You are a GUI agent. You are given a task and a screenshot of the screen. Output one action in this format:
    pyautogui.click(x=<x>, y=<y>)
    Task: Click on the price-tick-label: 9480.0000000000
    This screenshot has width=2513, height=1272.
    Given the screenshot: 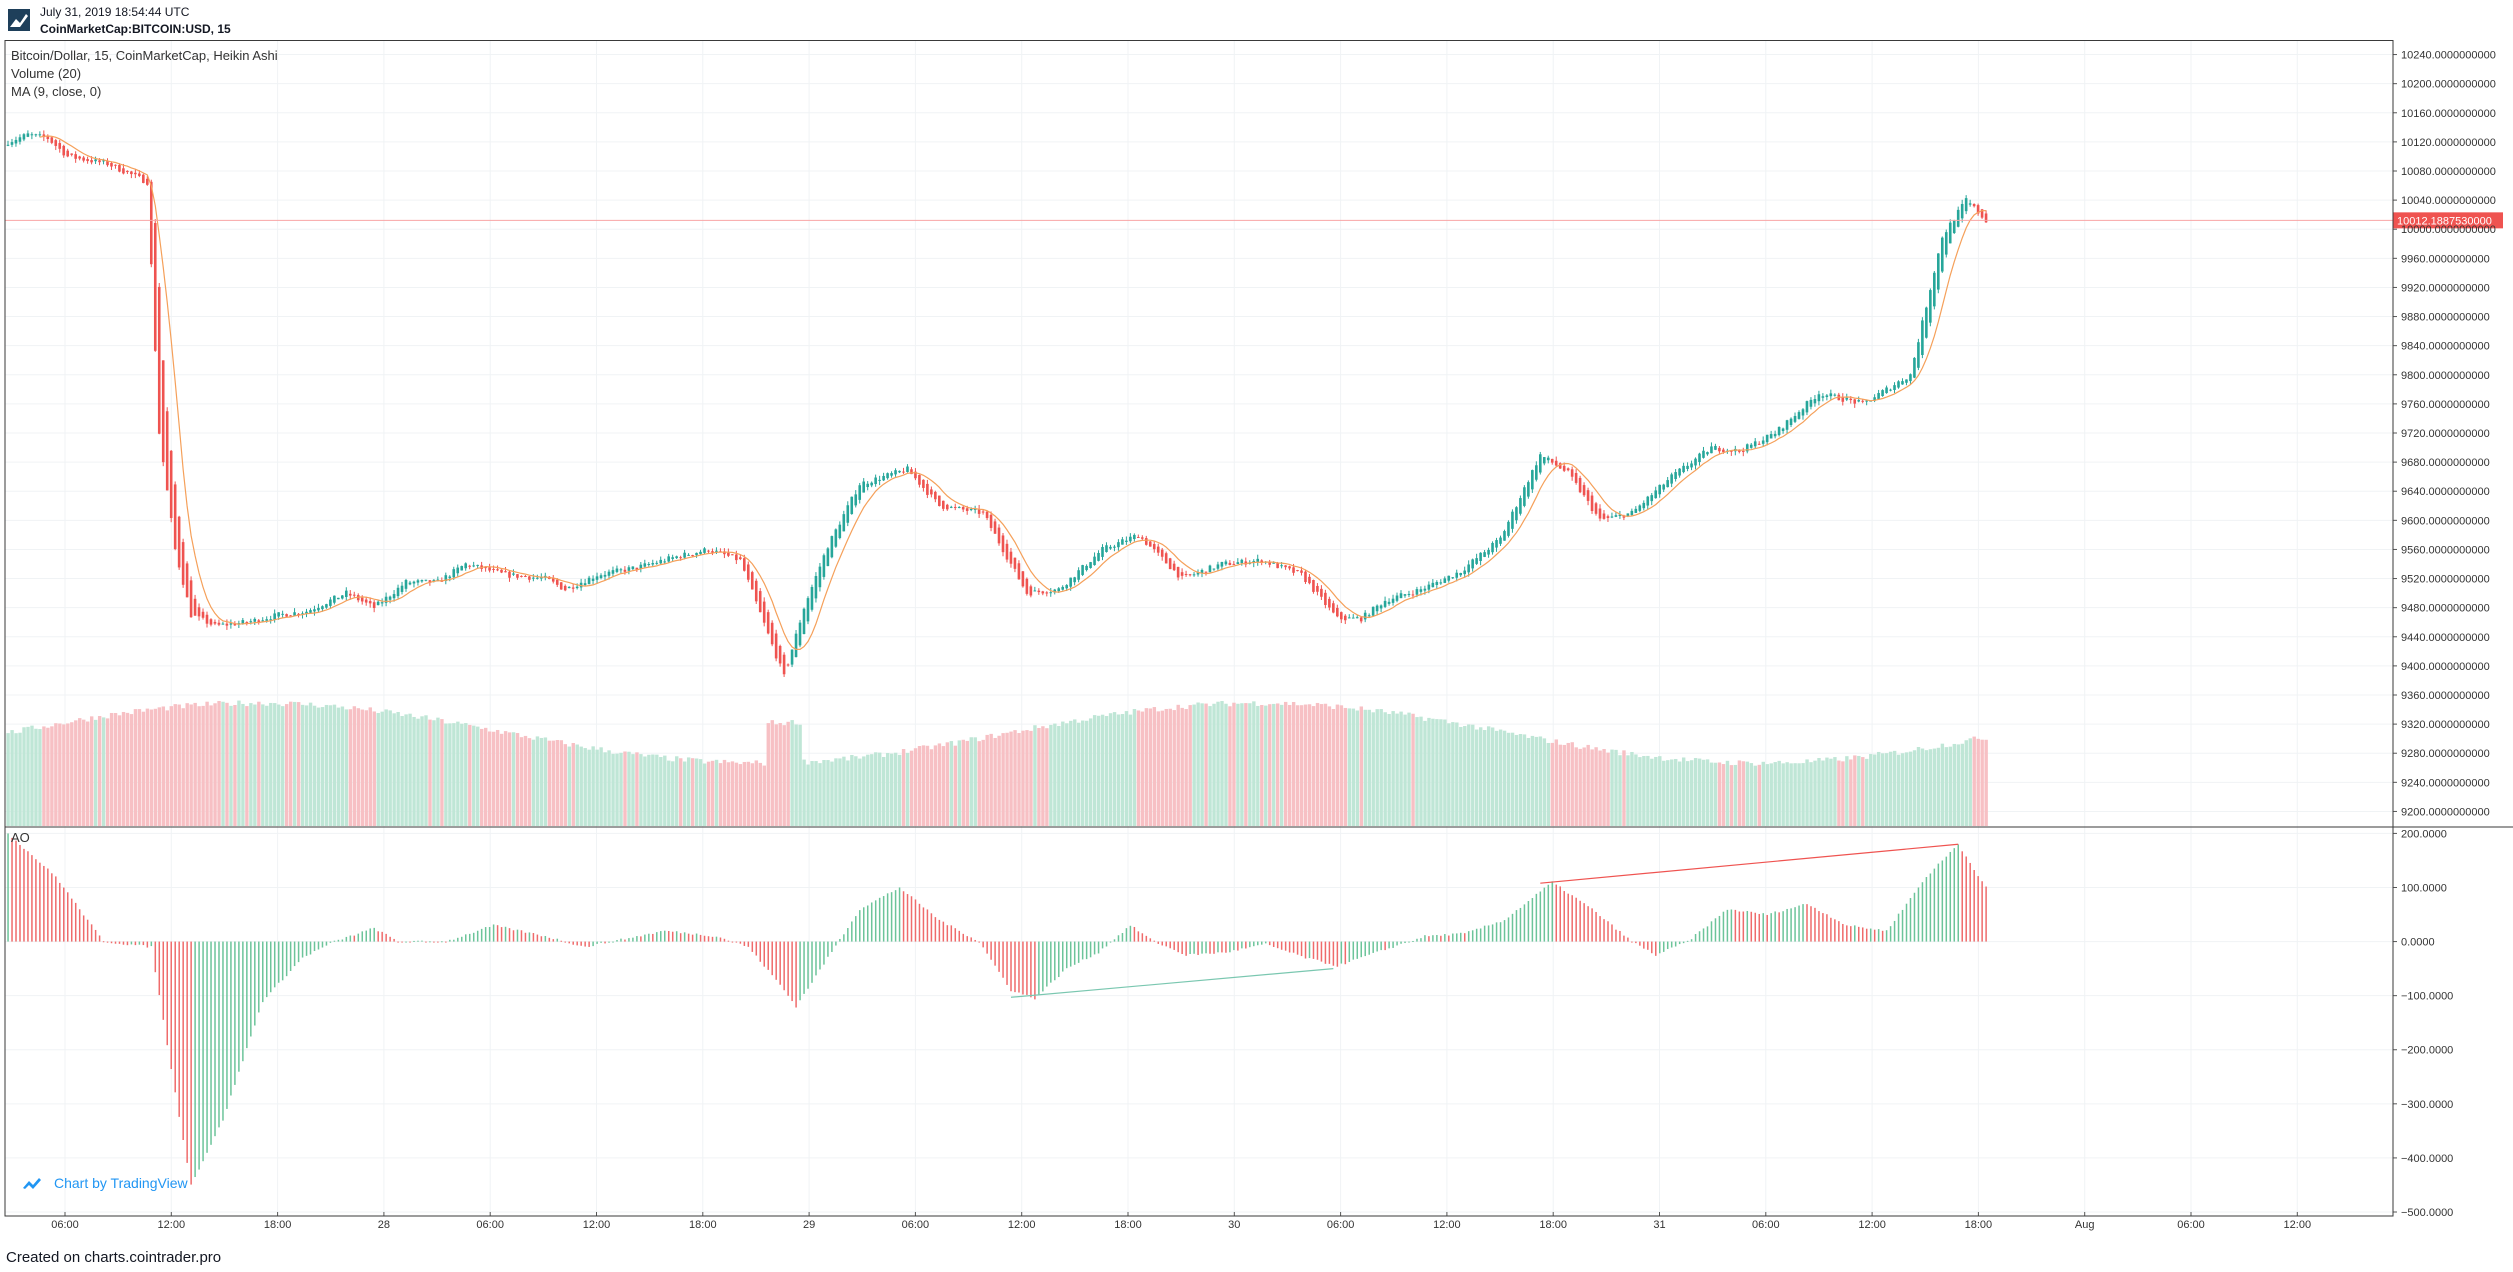 What is the action you would take?
    pyautogui.click(x=2445, y=609)
    